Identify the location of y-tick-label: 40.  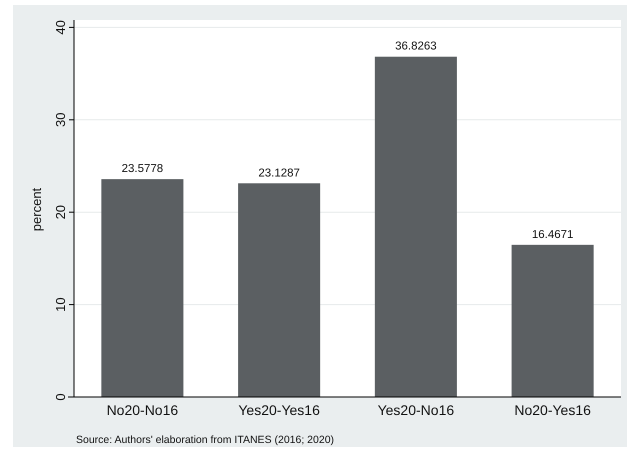
(60, 27).